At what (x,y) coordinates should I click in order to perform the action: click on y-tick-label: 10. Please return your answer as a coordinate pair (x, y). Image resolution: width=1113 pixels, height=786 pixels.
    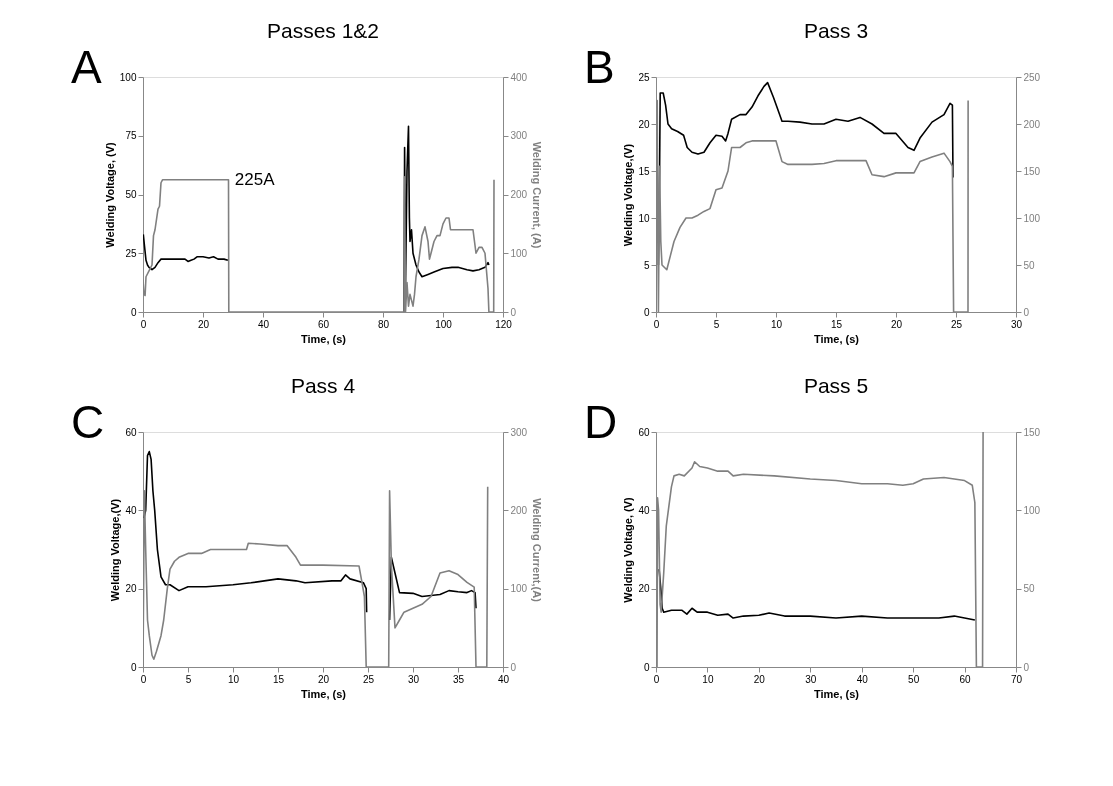
    Looking at the image, I should click on (644, 218).